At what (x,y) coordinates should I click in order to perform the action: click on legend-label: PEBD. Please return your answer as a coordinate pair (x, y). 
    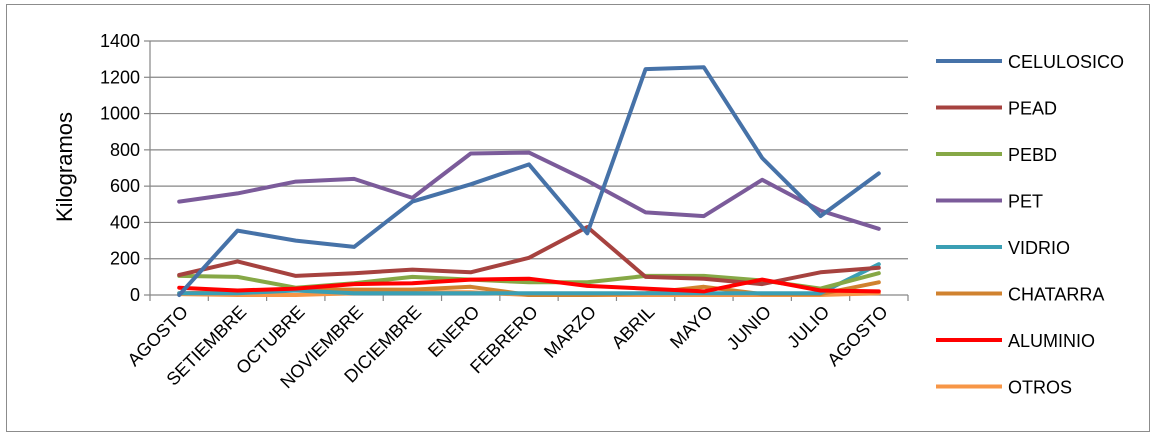
    Looking at the image, I should click on (1032, 155).